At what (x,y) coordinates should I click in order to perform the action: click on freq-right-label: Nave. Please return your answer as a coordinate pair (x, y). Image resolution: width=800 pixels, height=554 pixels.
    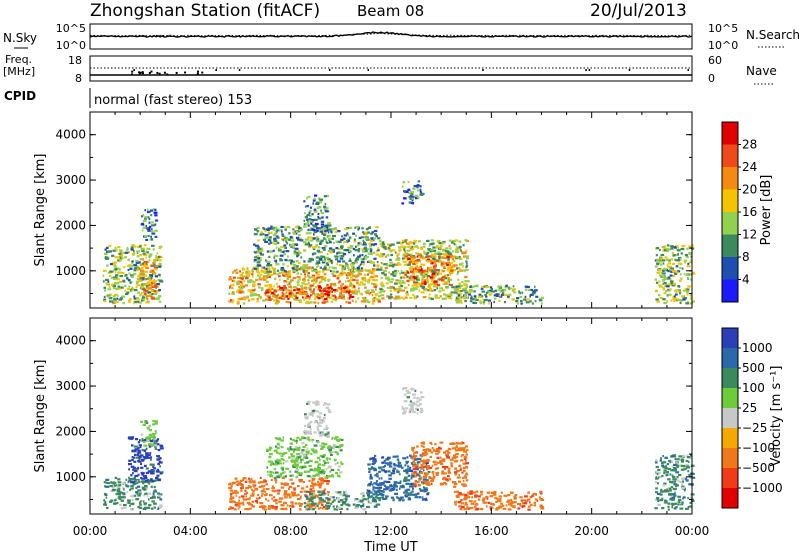
    Looking at the image, I should click on (761, 71).